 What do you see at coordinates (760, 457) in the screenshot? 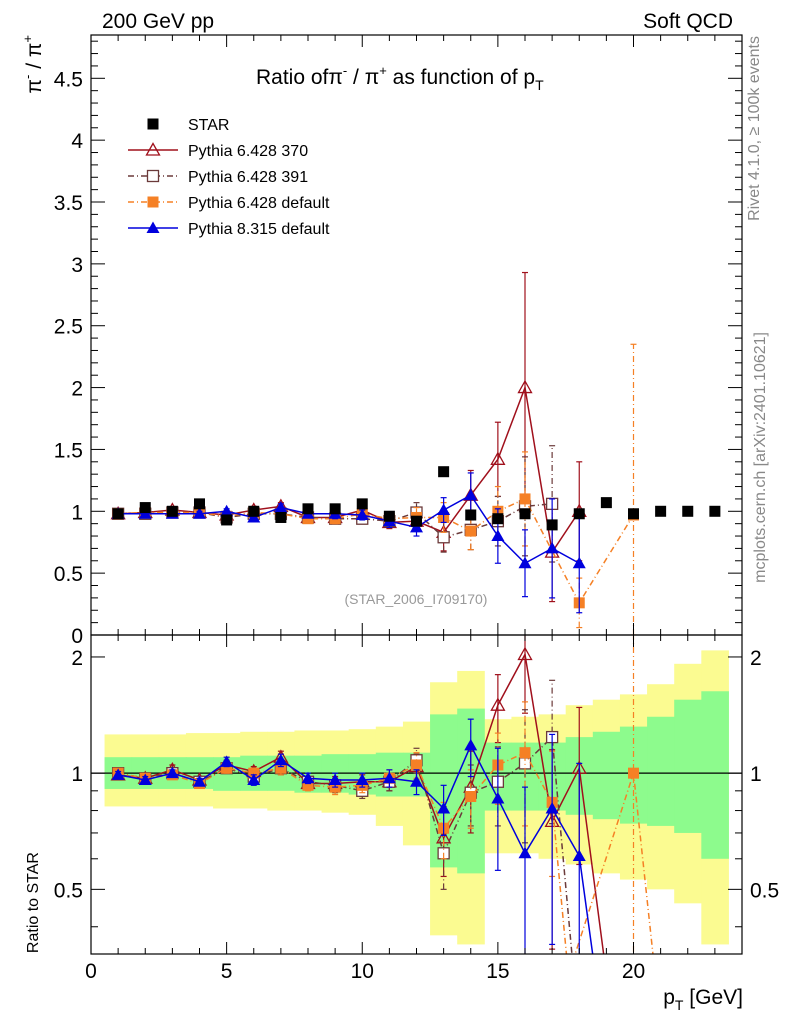
I see `mcplots-label: mcplots.cern.ch [arXiv:2401.10621]` at bounding box center [760, 457].